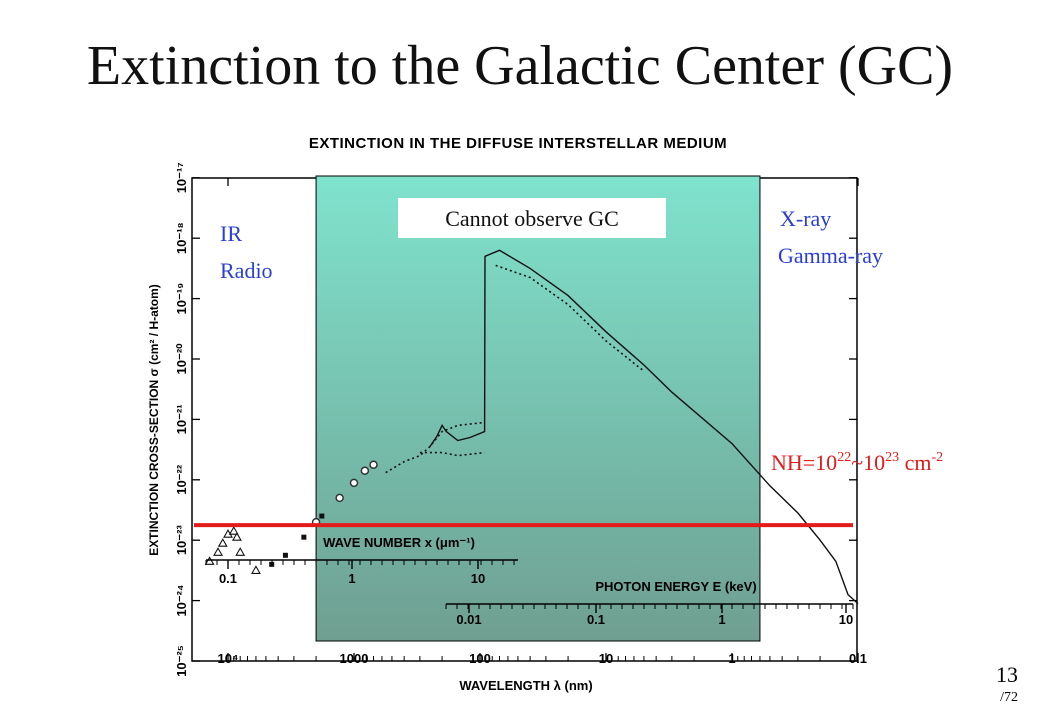 This screenshot has height=720, width=1040. What do you see at coordinates (231, 233) in the screenshot?
I see `ir-label: IR` at bounding box center [231, 233].